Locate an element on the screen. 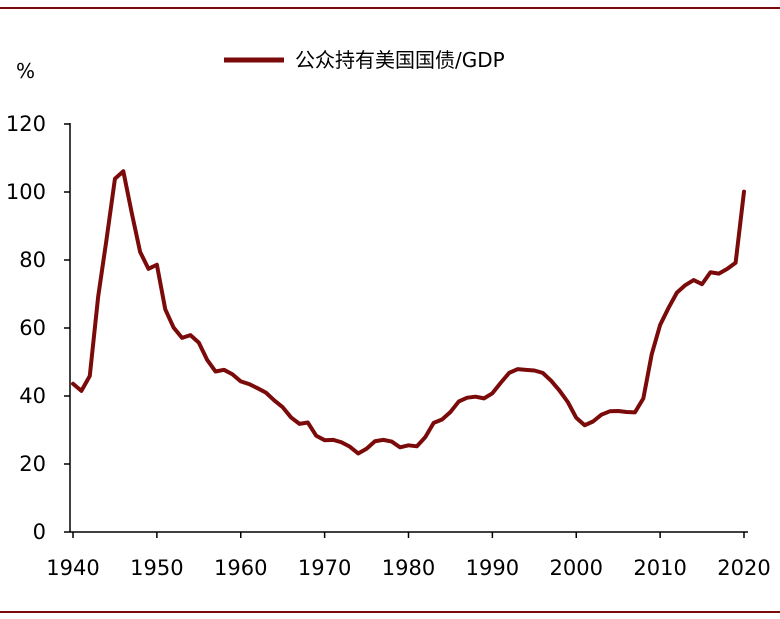 This screenshot has height=619, width=780. y-ticks: 0 20 40 60 80 100 120 is located at coordinates (38, 328).